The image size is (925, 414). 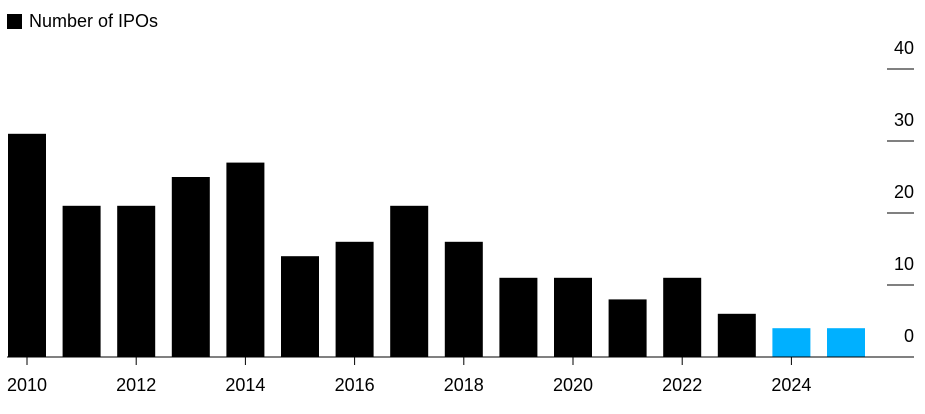 What do you see at coordinates (136, 385) in the screenshot?
I see `x-tick-label: 2012` at bounding box center [136, 385].